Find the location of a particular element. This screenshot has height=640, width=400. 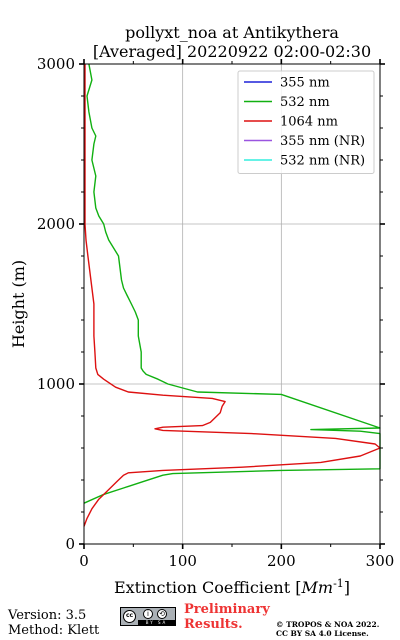

legend-label: 355 nm is located at coordinates (305, 83).